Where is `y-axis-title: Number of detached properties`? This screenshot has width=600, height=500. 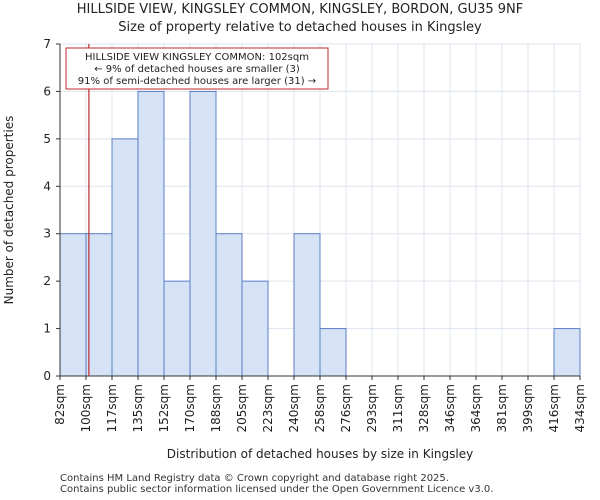
y-axis-title: Number of detached properties is located at coordinates (9, 210).